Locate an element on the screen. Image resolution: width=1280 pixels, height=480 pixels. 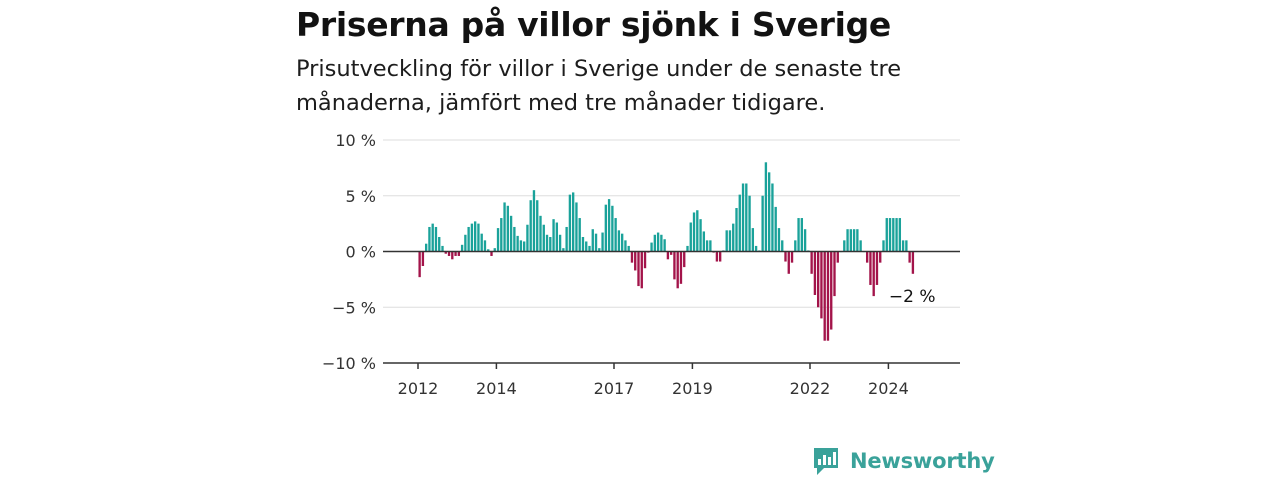
x-tick-label: 2022 is located at coordinates (810, 388).